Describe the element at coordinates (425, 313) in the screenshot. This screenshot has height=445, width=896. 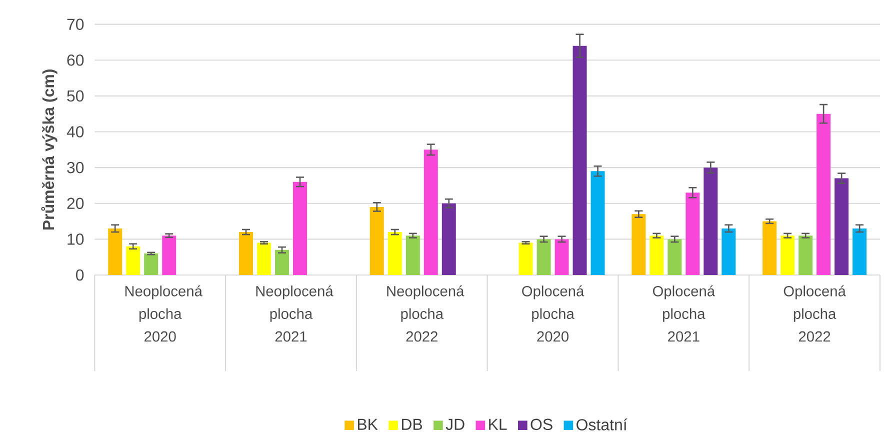
I see `x-tick-label: Neoplocená plocha 2022` at that location.